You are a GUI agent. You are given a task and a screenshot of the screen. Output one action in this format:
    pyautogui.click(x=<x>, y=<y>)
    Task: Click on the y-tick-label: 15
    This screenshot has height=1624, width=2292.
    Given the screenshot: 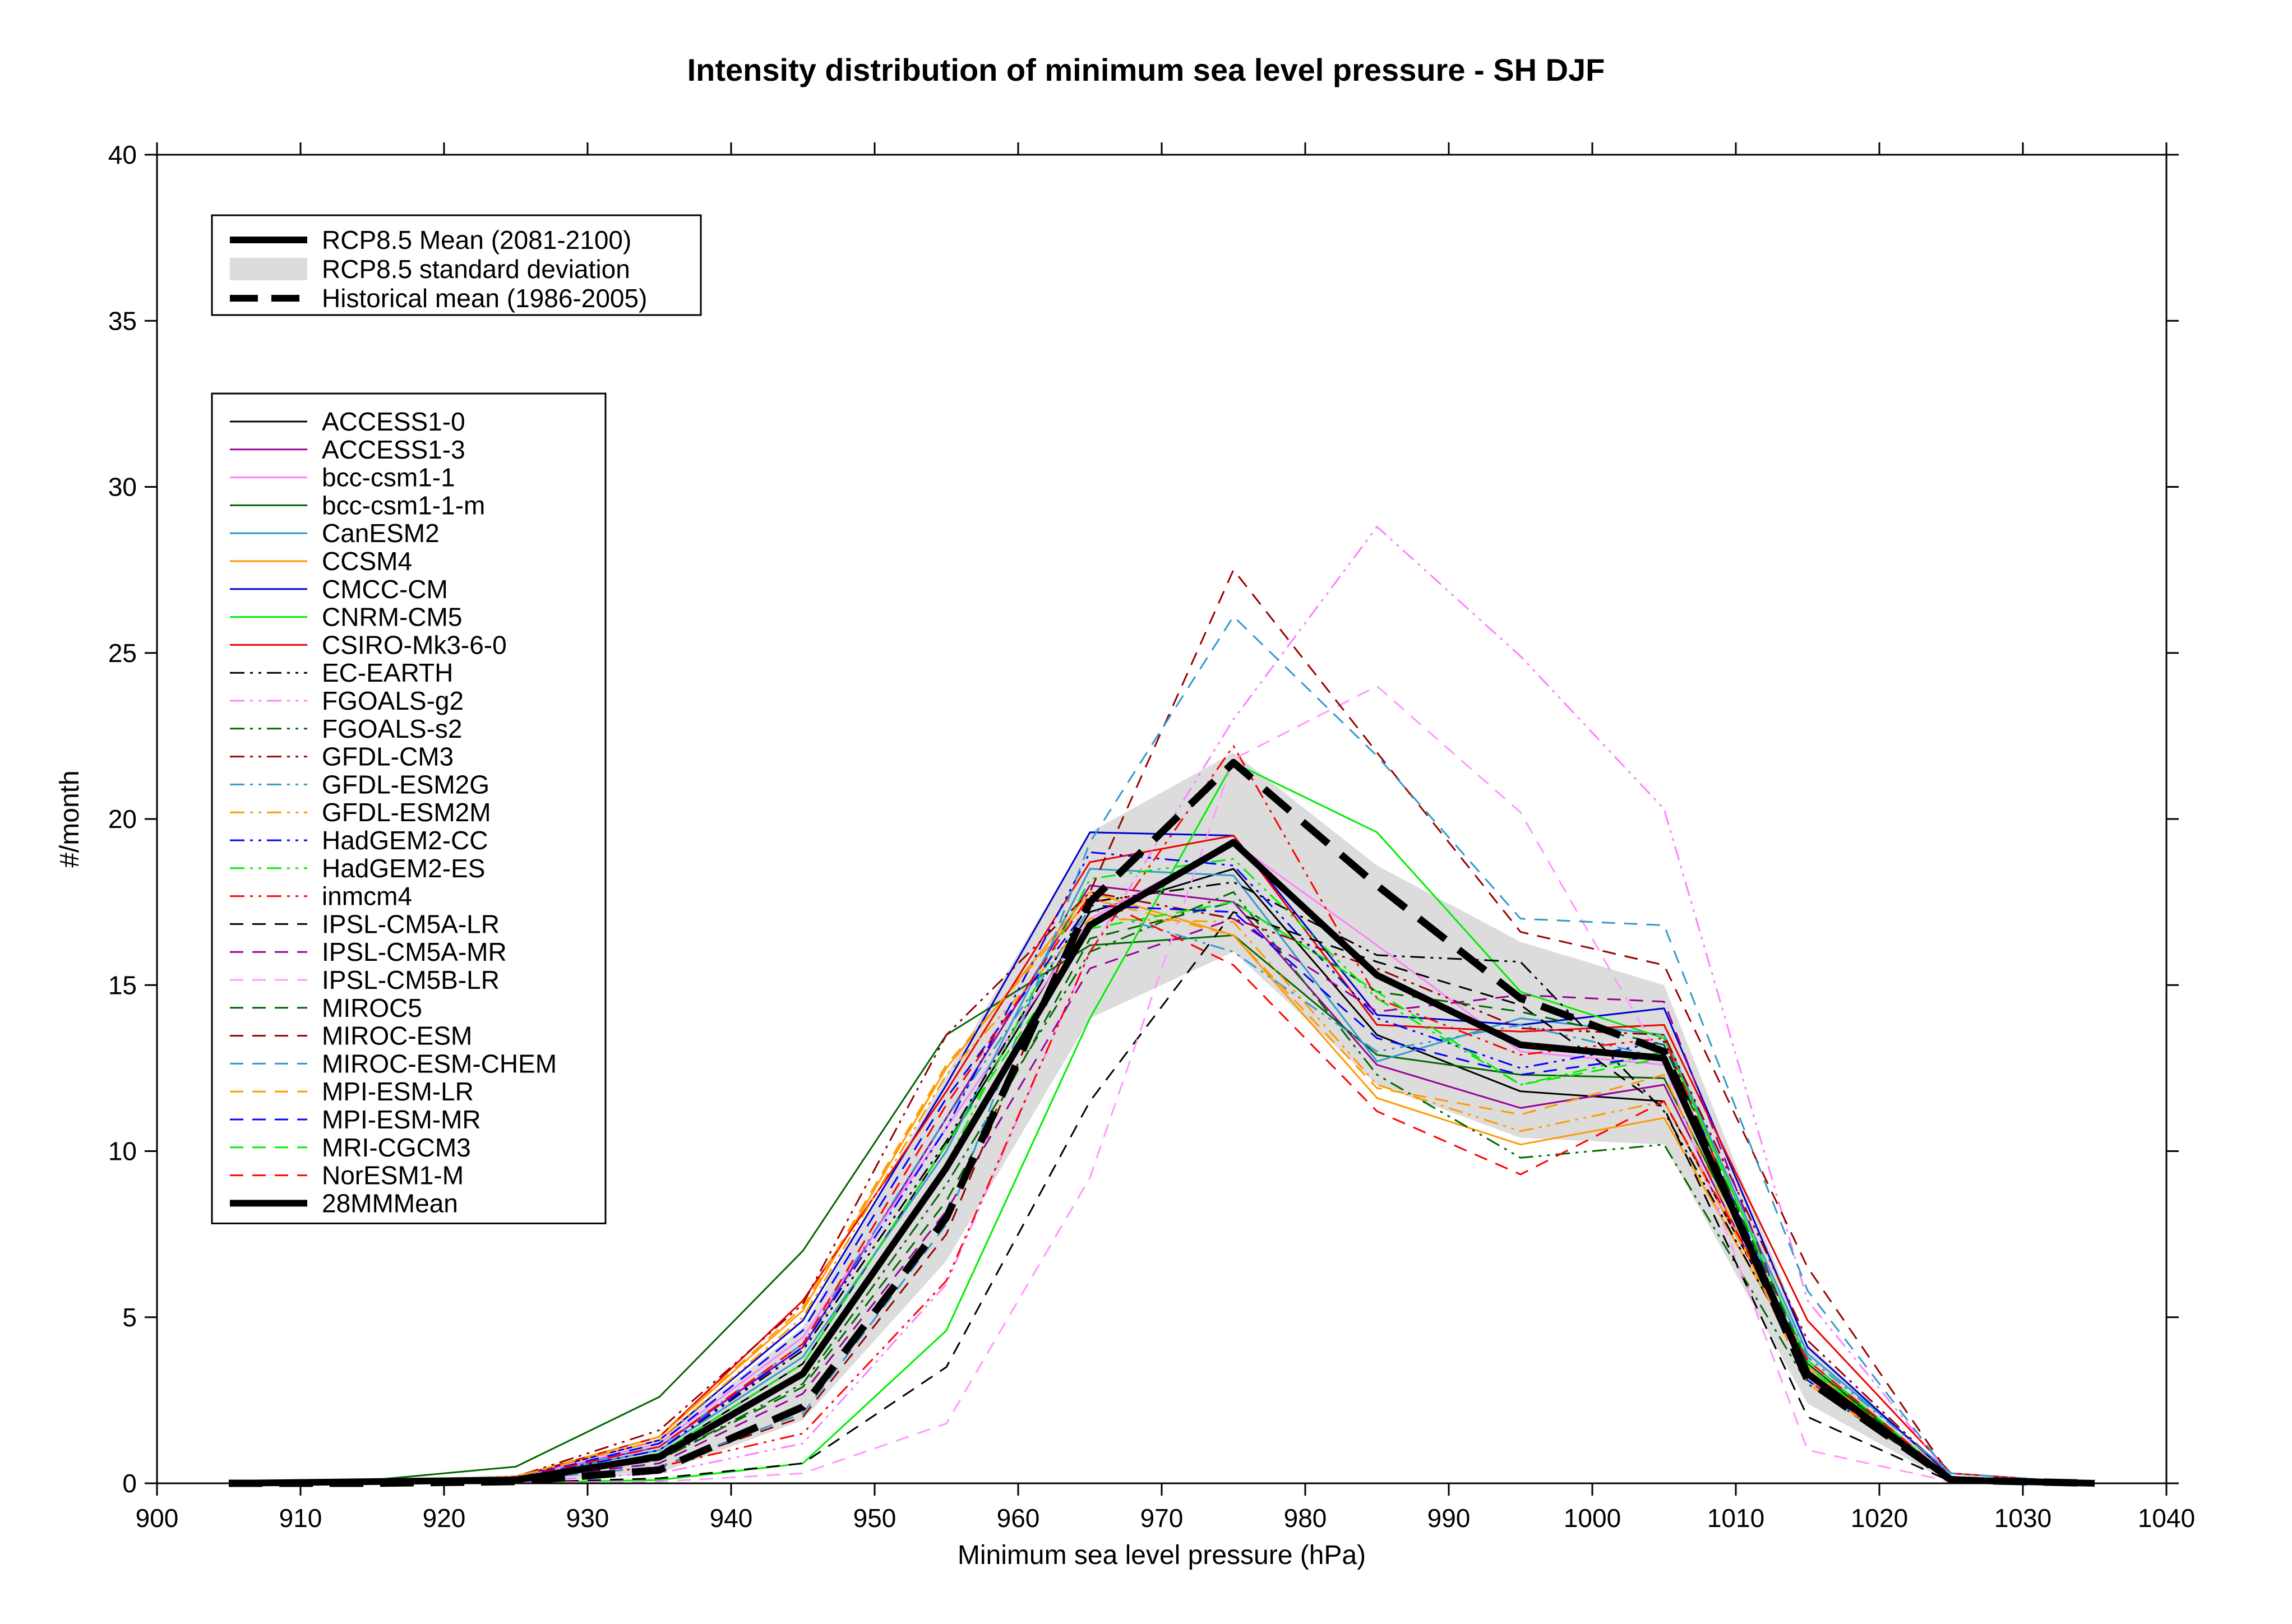 What is the action you would take?
    pyautogui.click(x=123, y=985)
    